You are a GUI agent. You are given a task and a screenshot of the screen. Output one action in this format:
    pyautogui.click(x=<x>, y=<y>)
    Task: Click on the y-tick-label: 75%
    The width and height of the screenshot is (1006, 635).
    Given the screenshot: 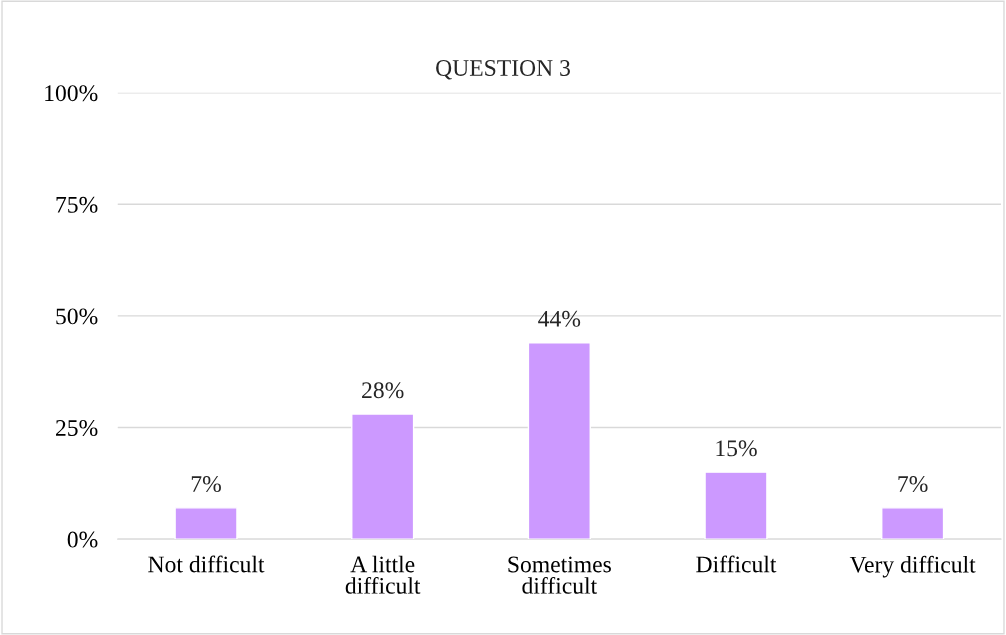 What is the action you would take?
    pyautogui.click(x=77, y=204)
    